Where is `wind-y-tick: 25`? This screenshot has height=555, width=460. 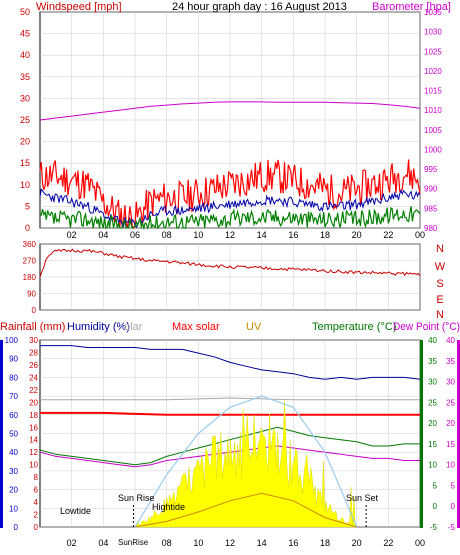 wind-y-tick: 25 is located at coordinates (25, 120).